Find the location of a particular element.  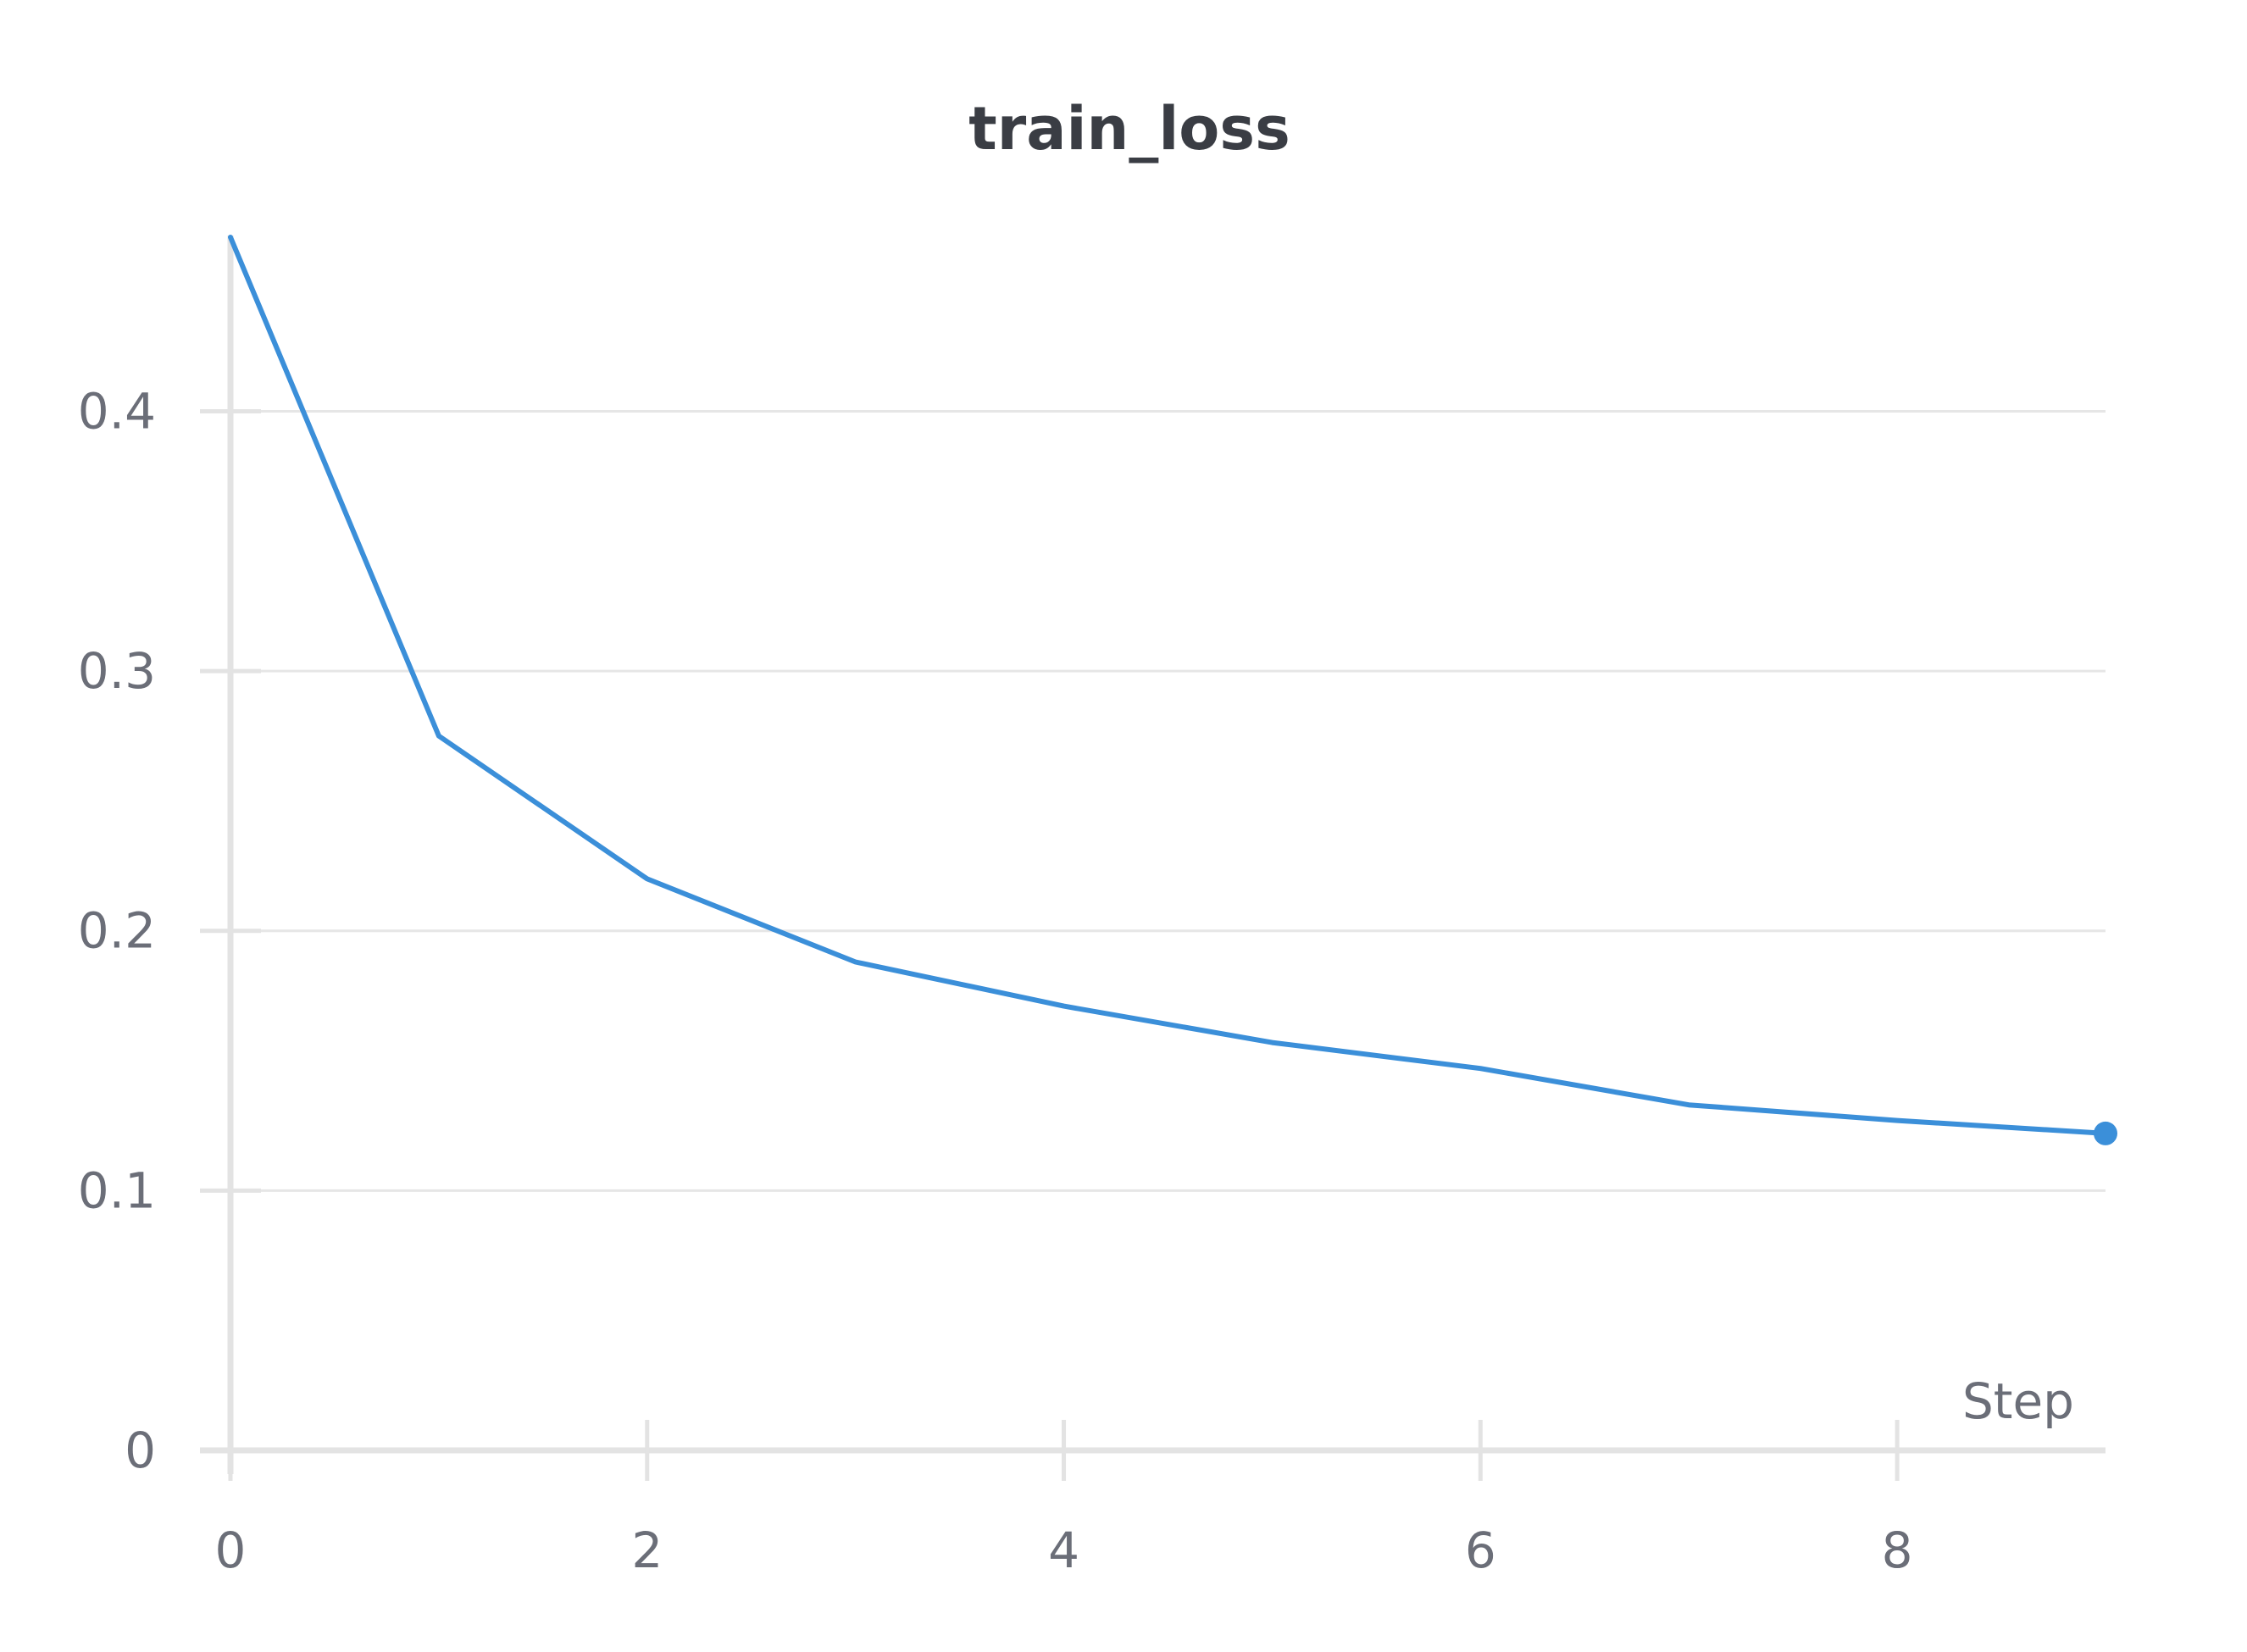

x-axis-label: Step is located at coordinates (2018, 1401).